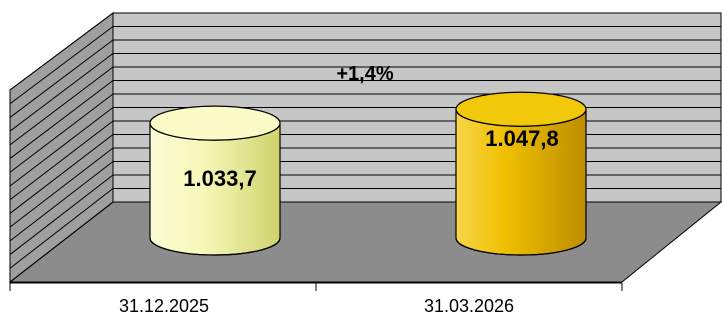 This screenshot has height=320, width=722. Describe the element at coordinates (521, 138) in the screenshot. I see `data-label-2: 1.047,8` at that location.